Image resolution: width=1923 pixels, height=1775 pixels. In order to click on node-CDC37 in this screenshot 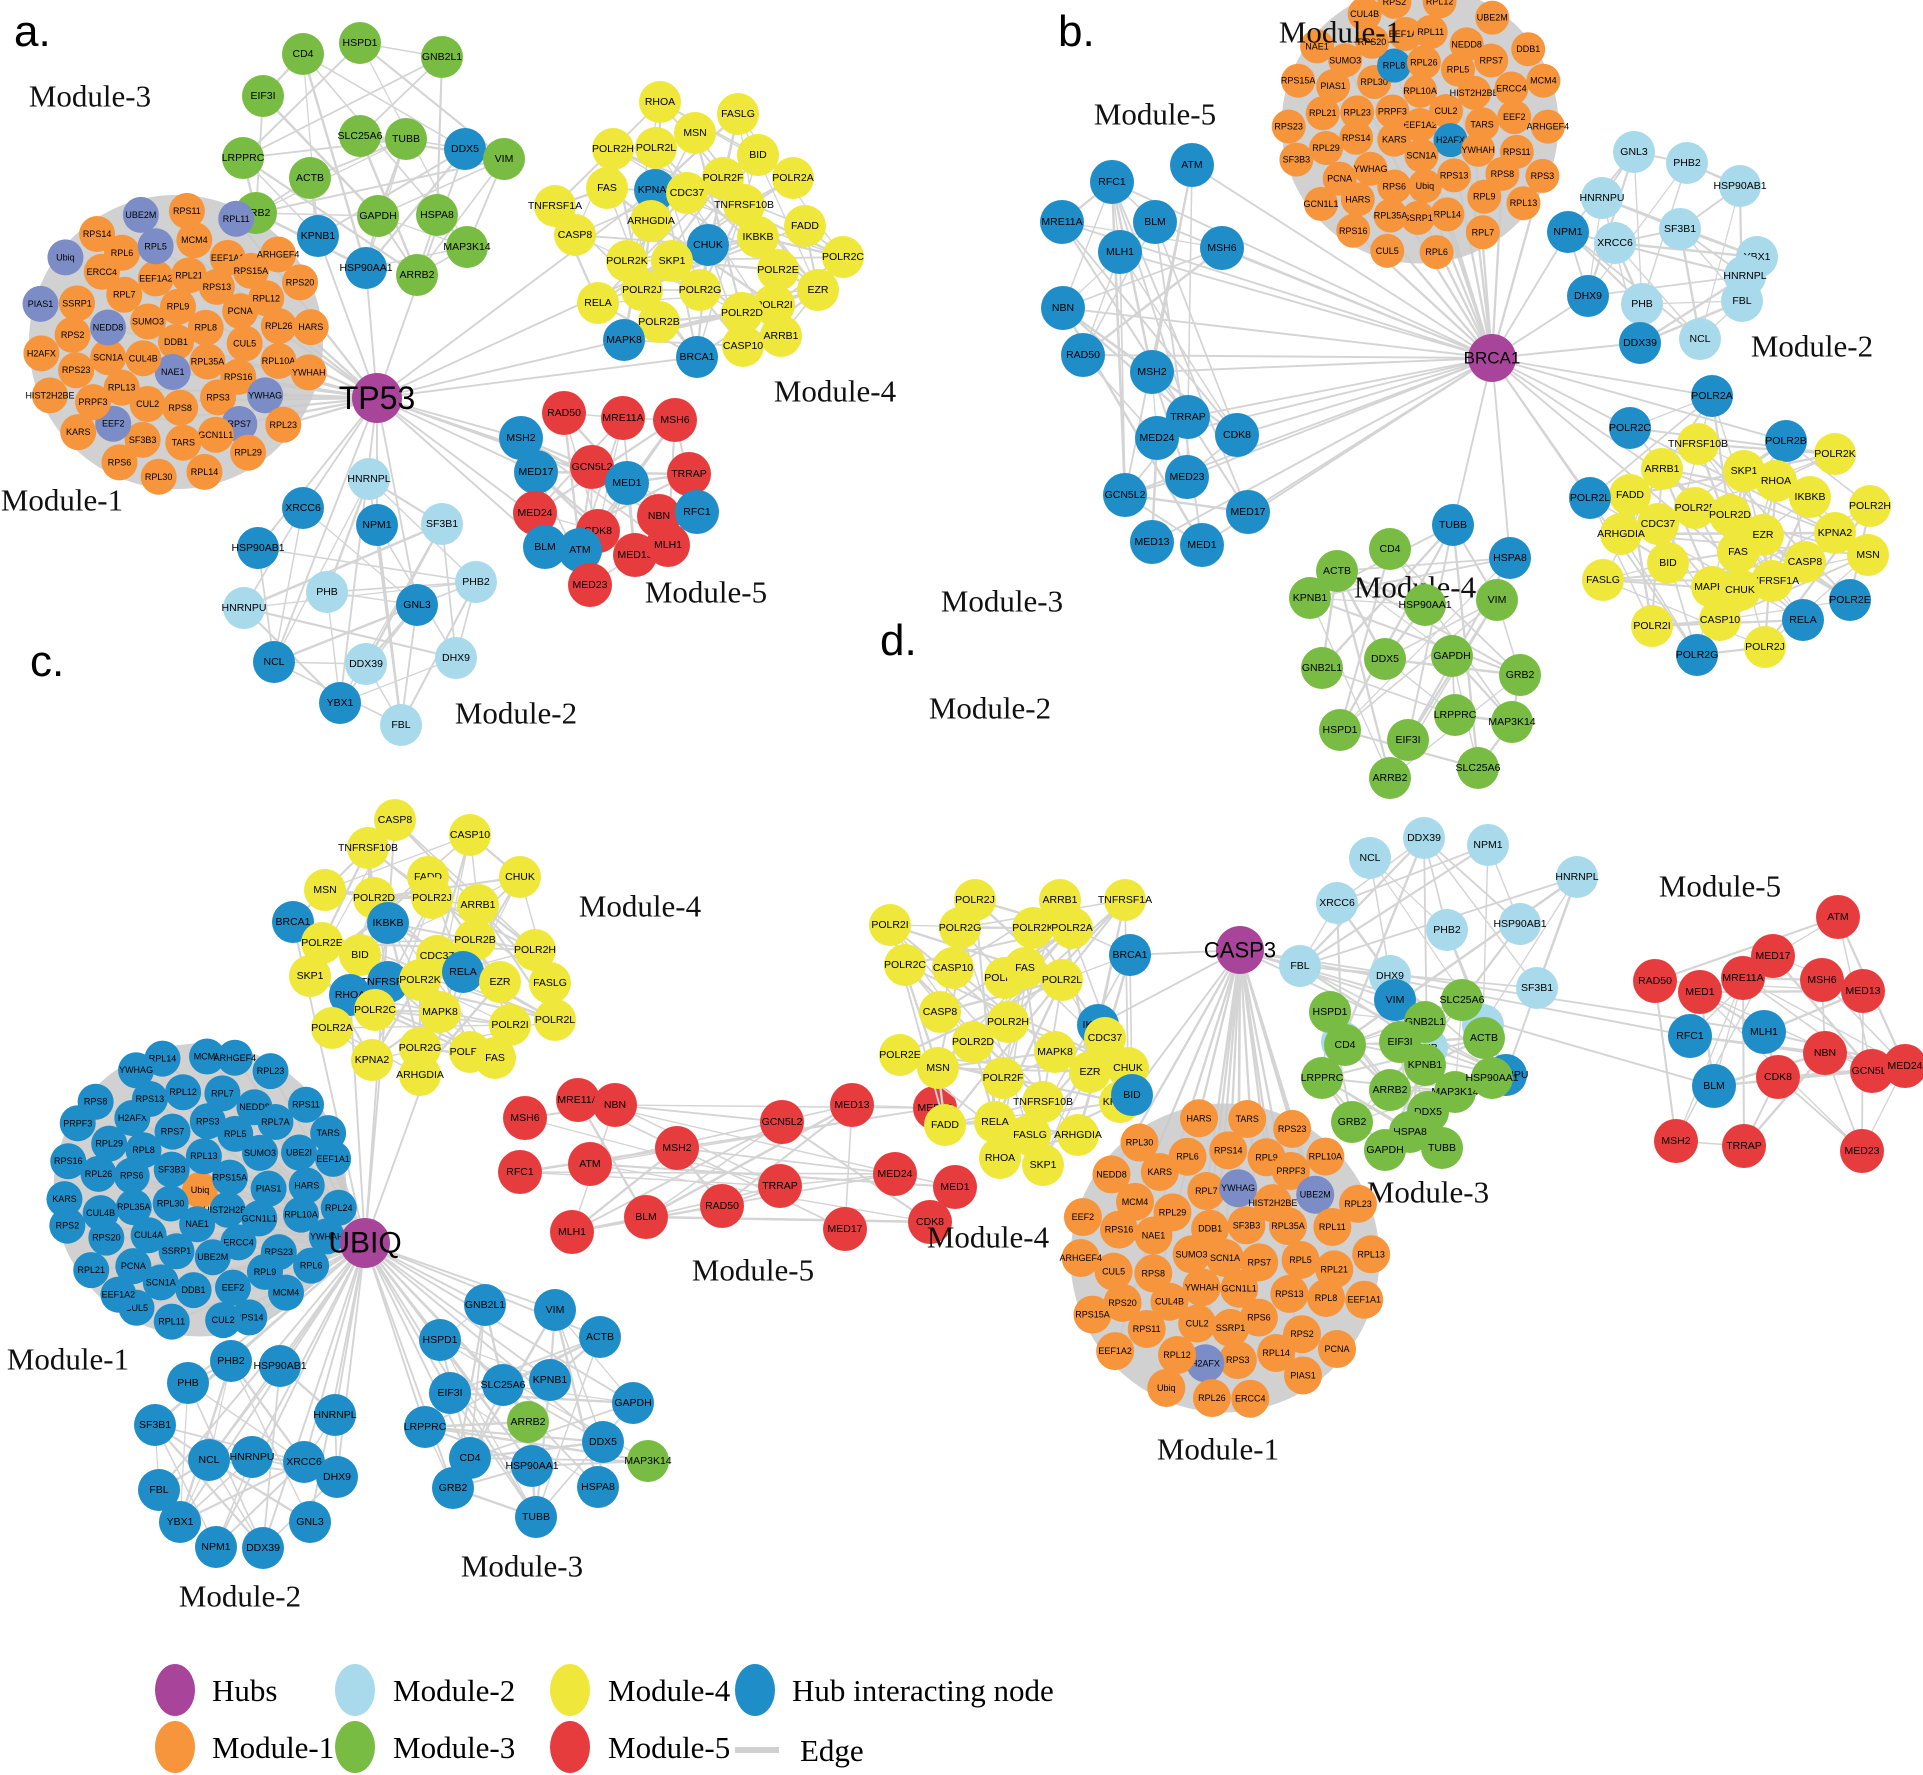, I will do `click(687, 193)`.